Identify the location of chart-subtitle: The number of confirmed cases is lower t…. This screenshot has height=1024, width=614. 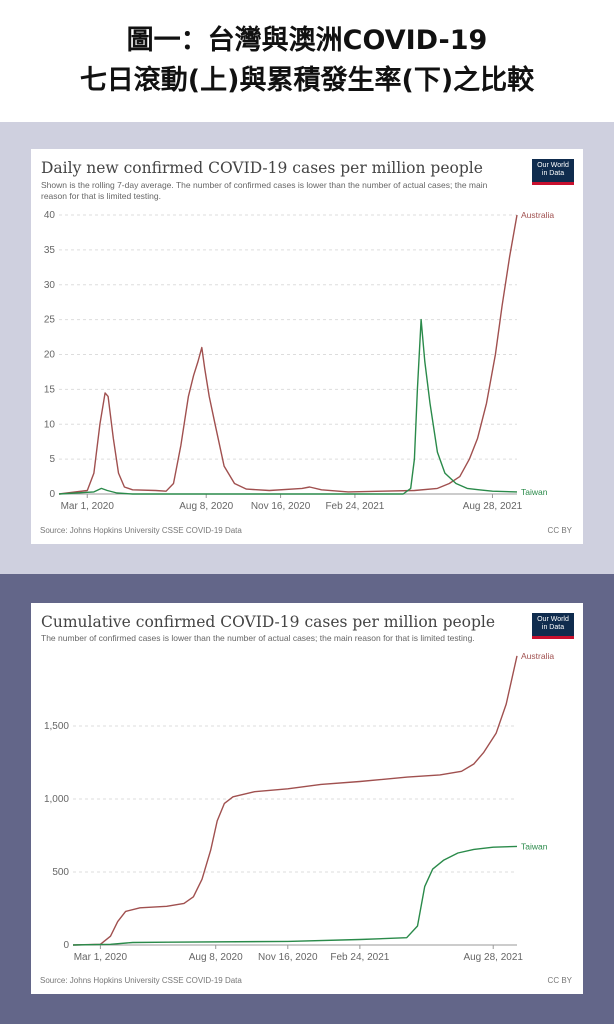
(258, 638).